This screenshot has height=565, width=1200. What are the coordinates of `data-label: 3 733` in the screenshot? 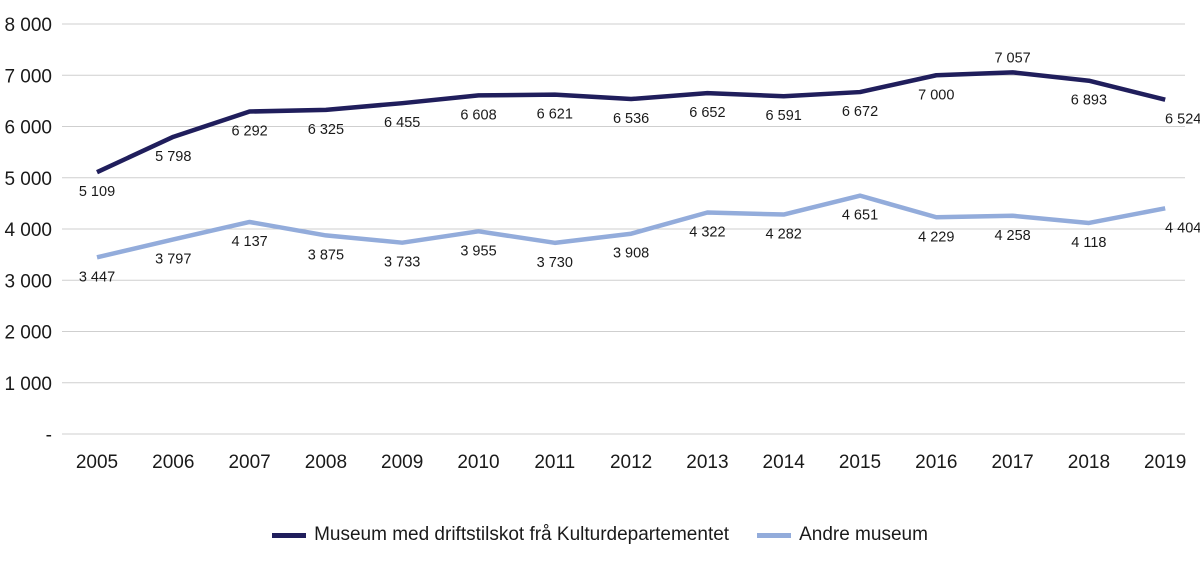 It's located at (402, 263).